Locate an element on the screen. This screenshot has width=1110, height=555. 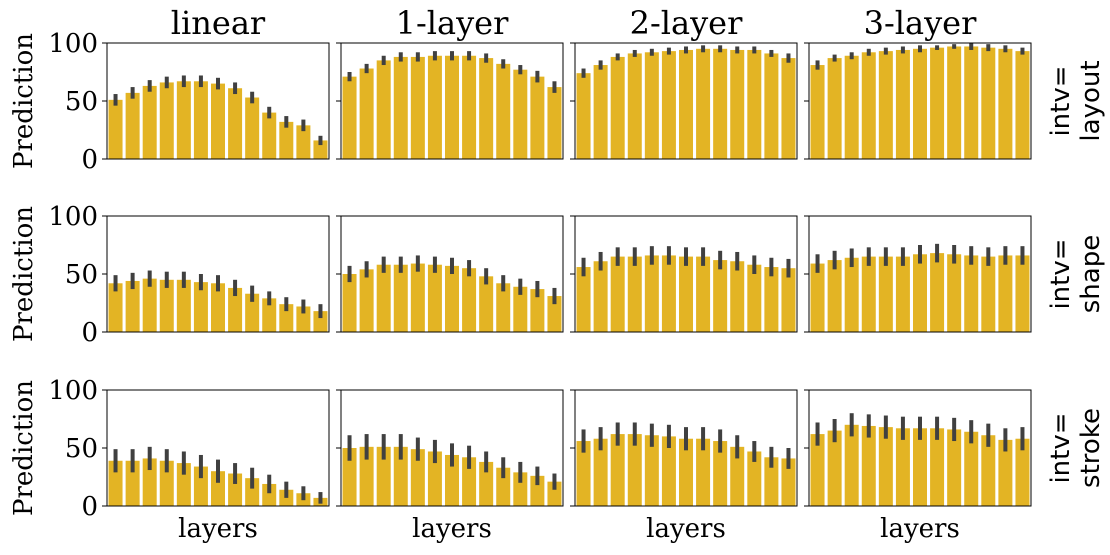
column-title: linear is located at coordinates (218, 23).